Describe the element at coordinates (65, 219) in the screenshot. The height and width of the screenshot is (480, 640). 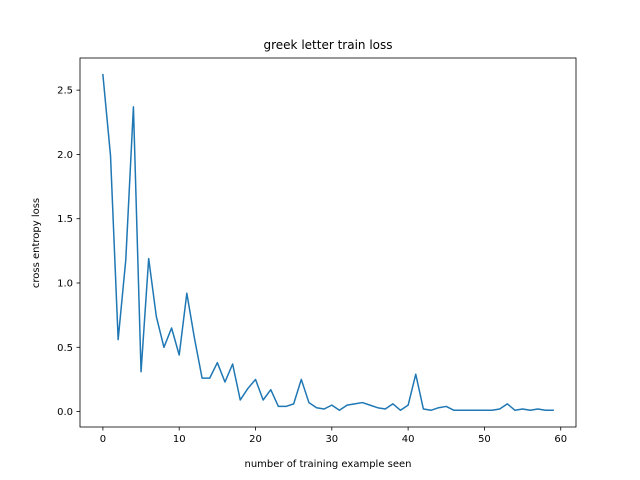
I see `y-tick-label: 1.5` at that location.